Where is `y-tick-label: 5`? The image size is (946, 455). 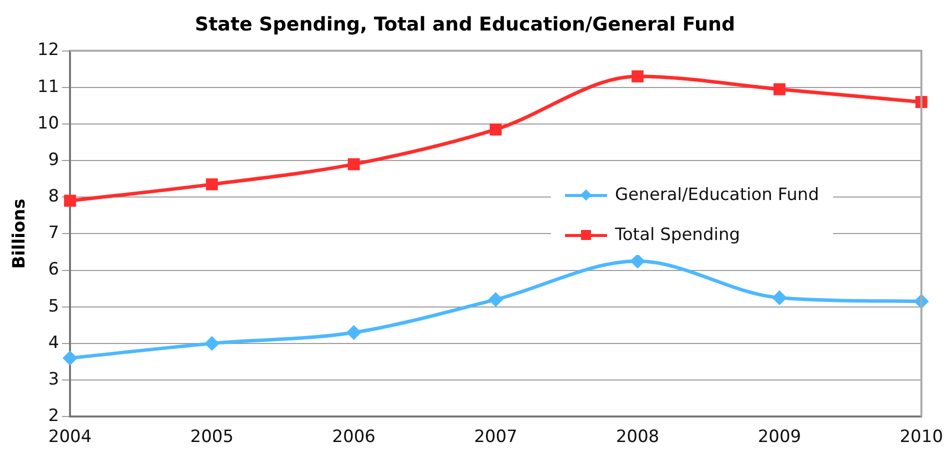
y-tick-label: 5 is located at coordinates (54, 306).